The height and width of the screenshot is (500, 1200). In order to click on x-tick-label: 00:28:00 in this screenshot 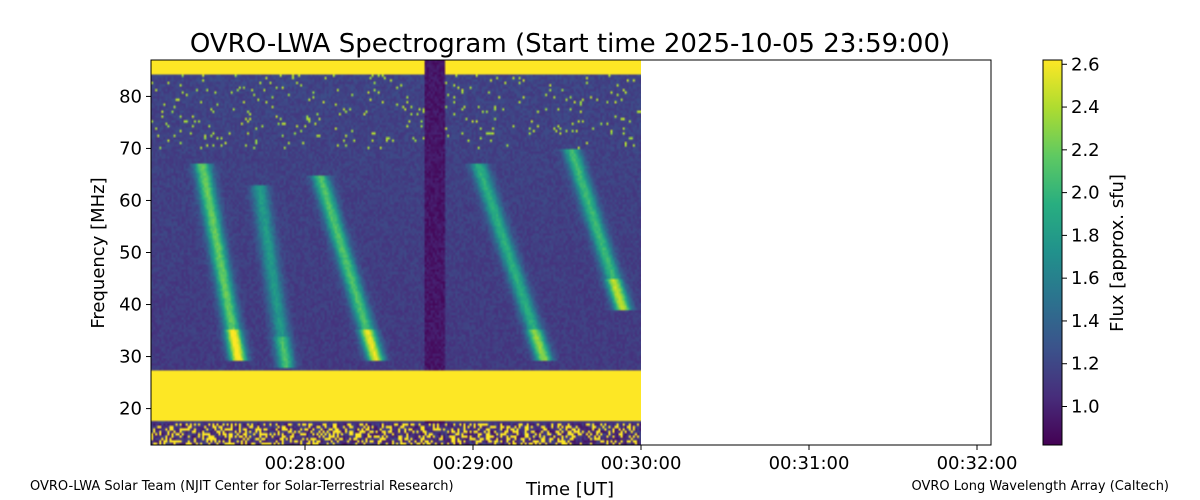, I will do `click(305, 463)`.